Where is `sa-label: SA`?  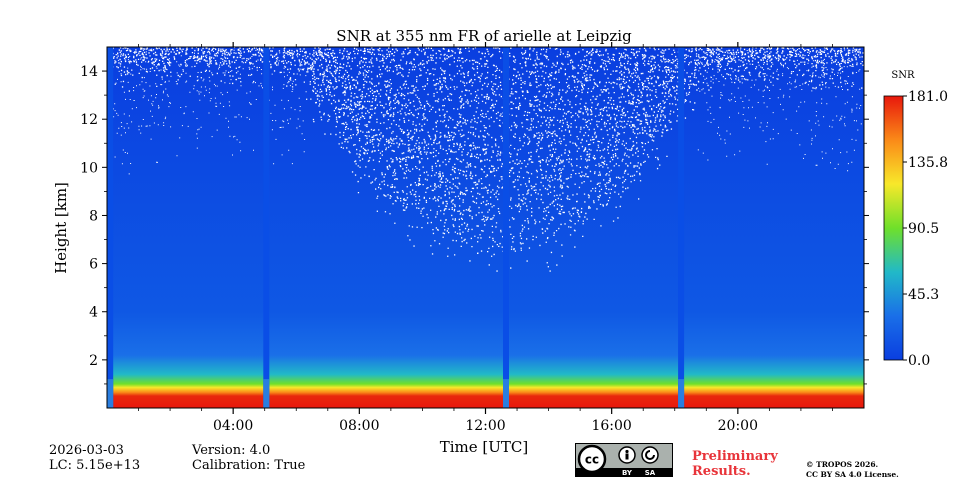 sa-label: SA is located at coordinates (650, 473).